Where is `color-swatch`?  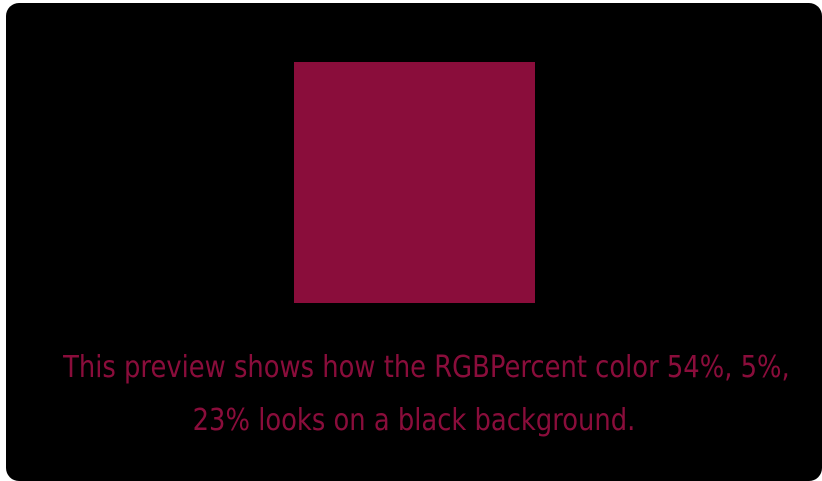 color-swatch is located at coordinates (414, 182).